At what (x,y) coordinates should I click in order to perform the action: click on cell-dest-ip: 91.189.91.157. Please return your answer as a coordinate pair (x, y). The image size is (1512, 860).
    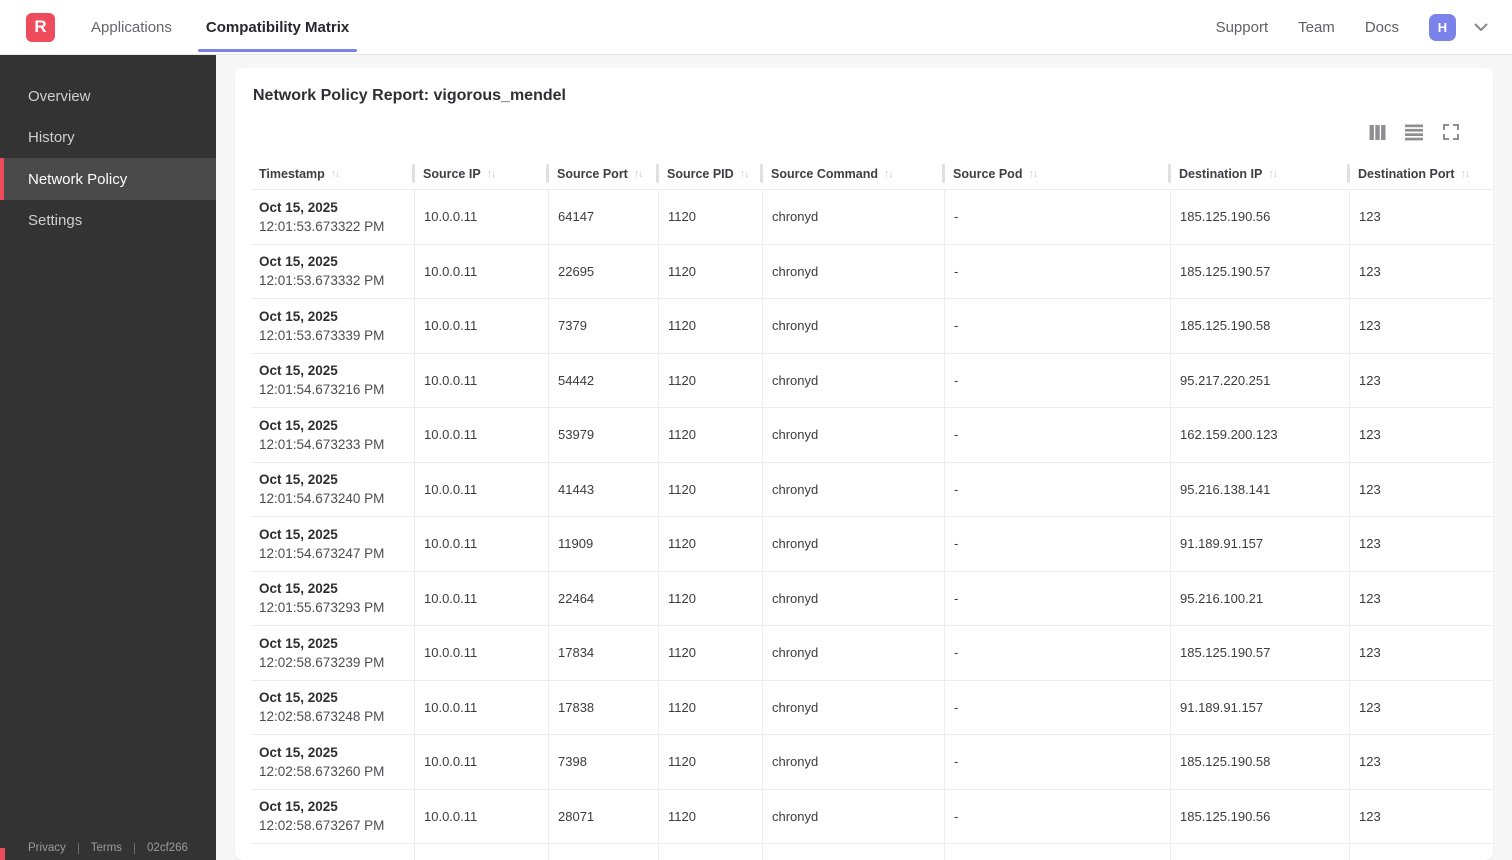
    Looking at the image, I should click on (1259, 544).